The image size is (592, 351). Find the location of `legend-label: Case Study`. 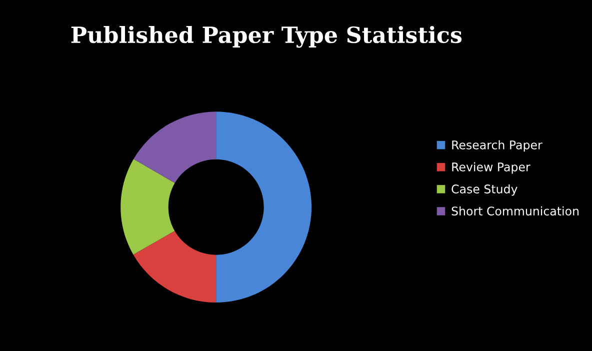

legend-label: Case Study is located at coordinates (485, 190).